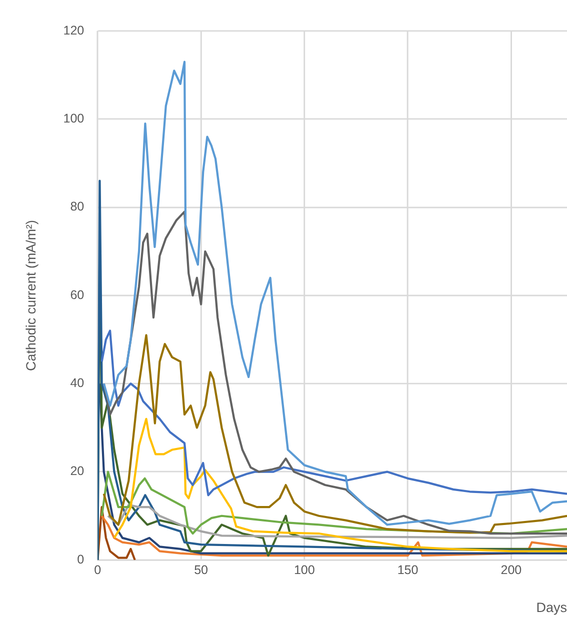 This screenshot has height=634, width=567. I want to click on x-axis-title: Days, so click(551, 607).